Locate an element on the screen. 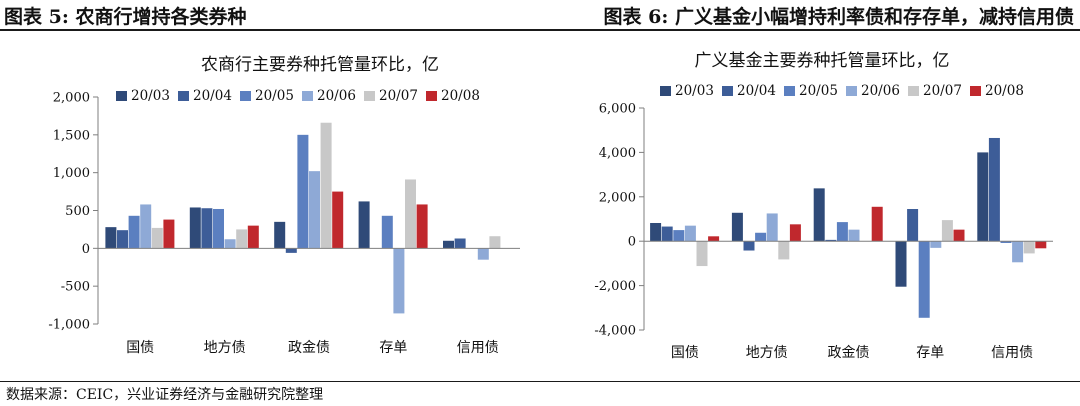 The width and height of the screenshot is (1080, 406). footer-rule is located at coordinates (540, 381).